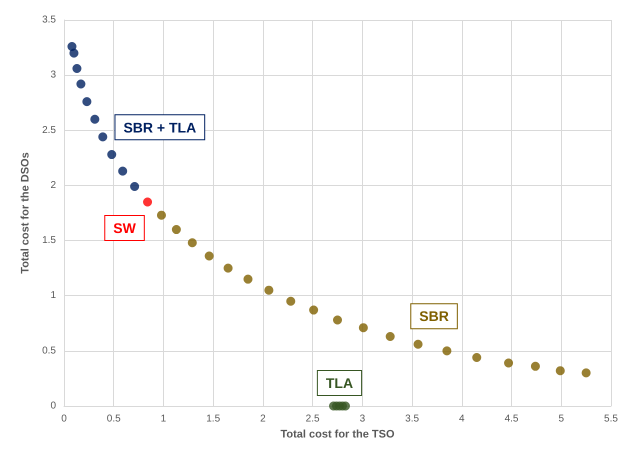  What do you see at coordinates (114, 419) in the screenshot?
I see `x-tick-label: 0.5` at bounding box center [114, 419].